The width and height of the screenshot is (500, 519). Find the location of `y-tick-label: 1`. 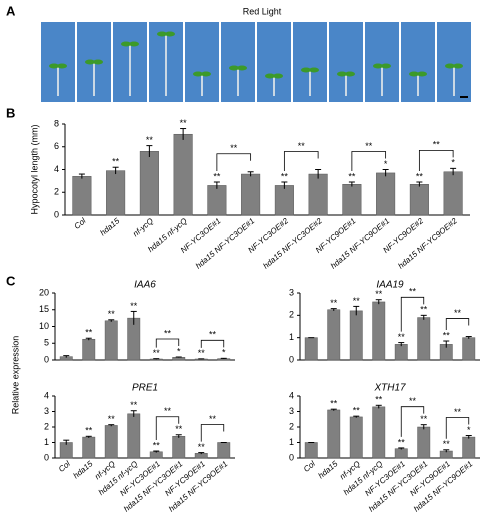

y-tick-label: 1 is located at coordinates (291, 442).